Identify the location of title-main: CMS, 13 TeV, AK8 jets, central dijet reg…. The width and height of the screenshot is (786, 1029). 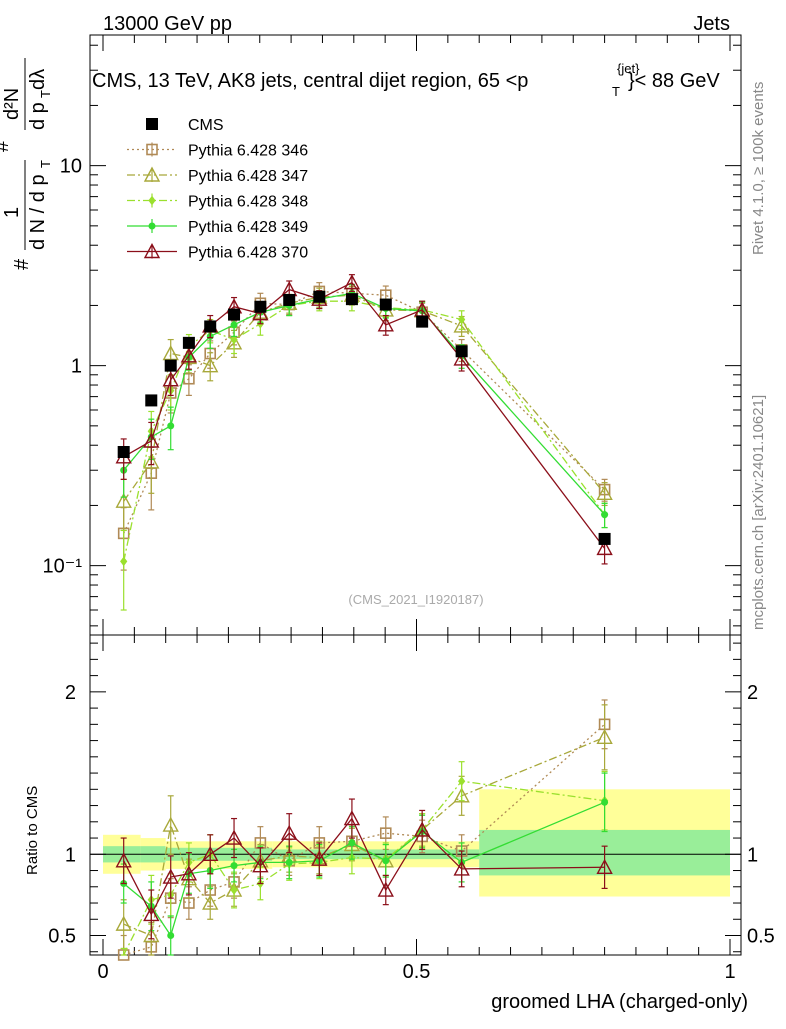
(310, 81).